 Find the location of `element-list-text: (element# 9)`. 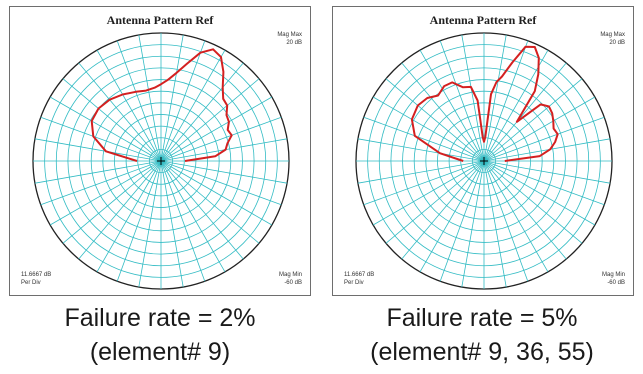

element-list-text: (element# 9) is located at coordinates (160, 352).